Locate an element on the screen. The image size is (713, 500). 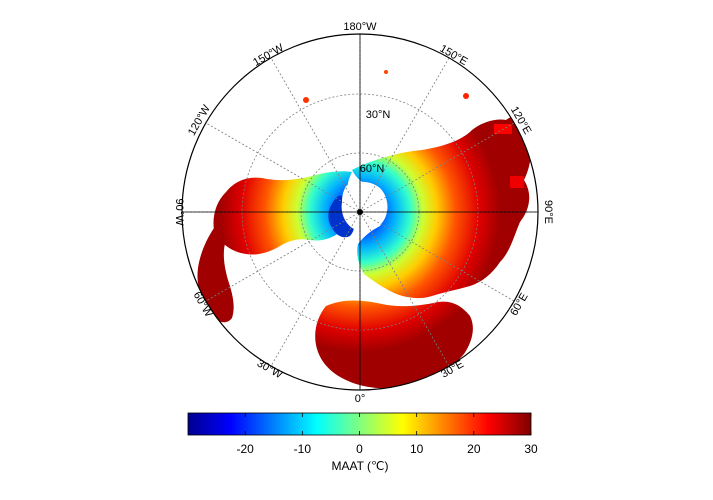
label-60e: 60°E is located at coordinates (519, 304).